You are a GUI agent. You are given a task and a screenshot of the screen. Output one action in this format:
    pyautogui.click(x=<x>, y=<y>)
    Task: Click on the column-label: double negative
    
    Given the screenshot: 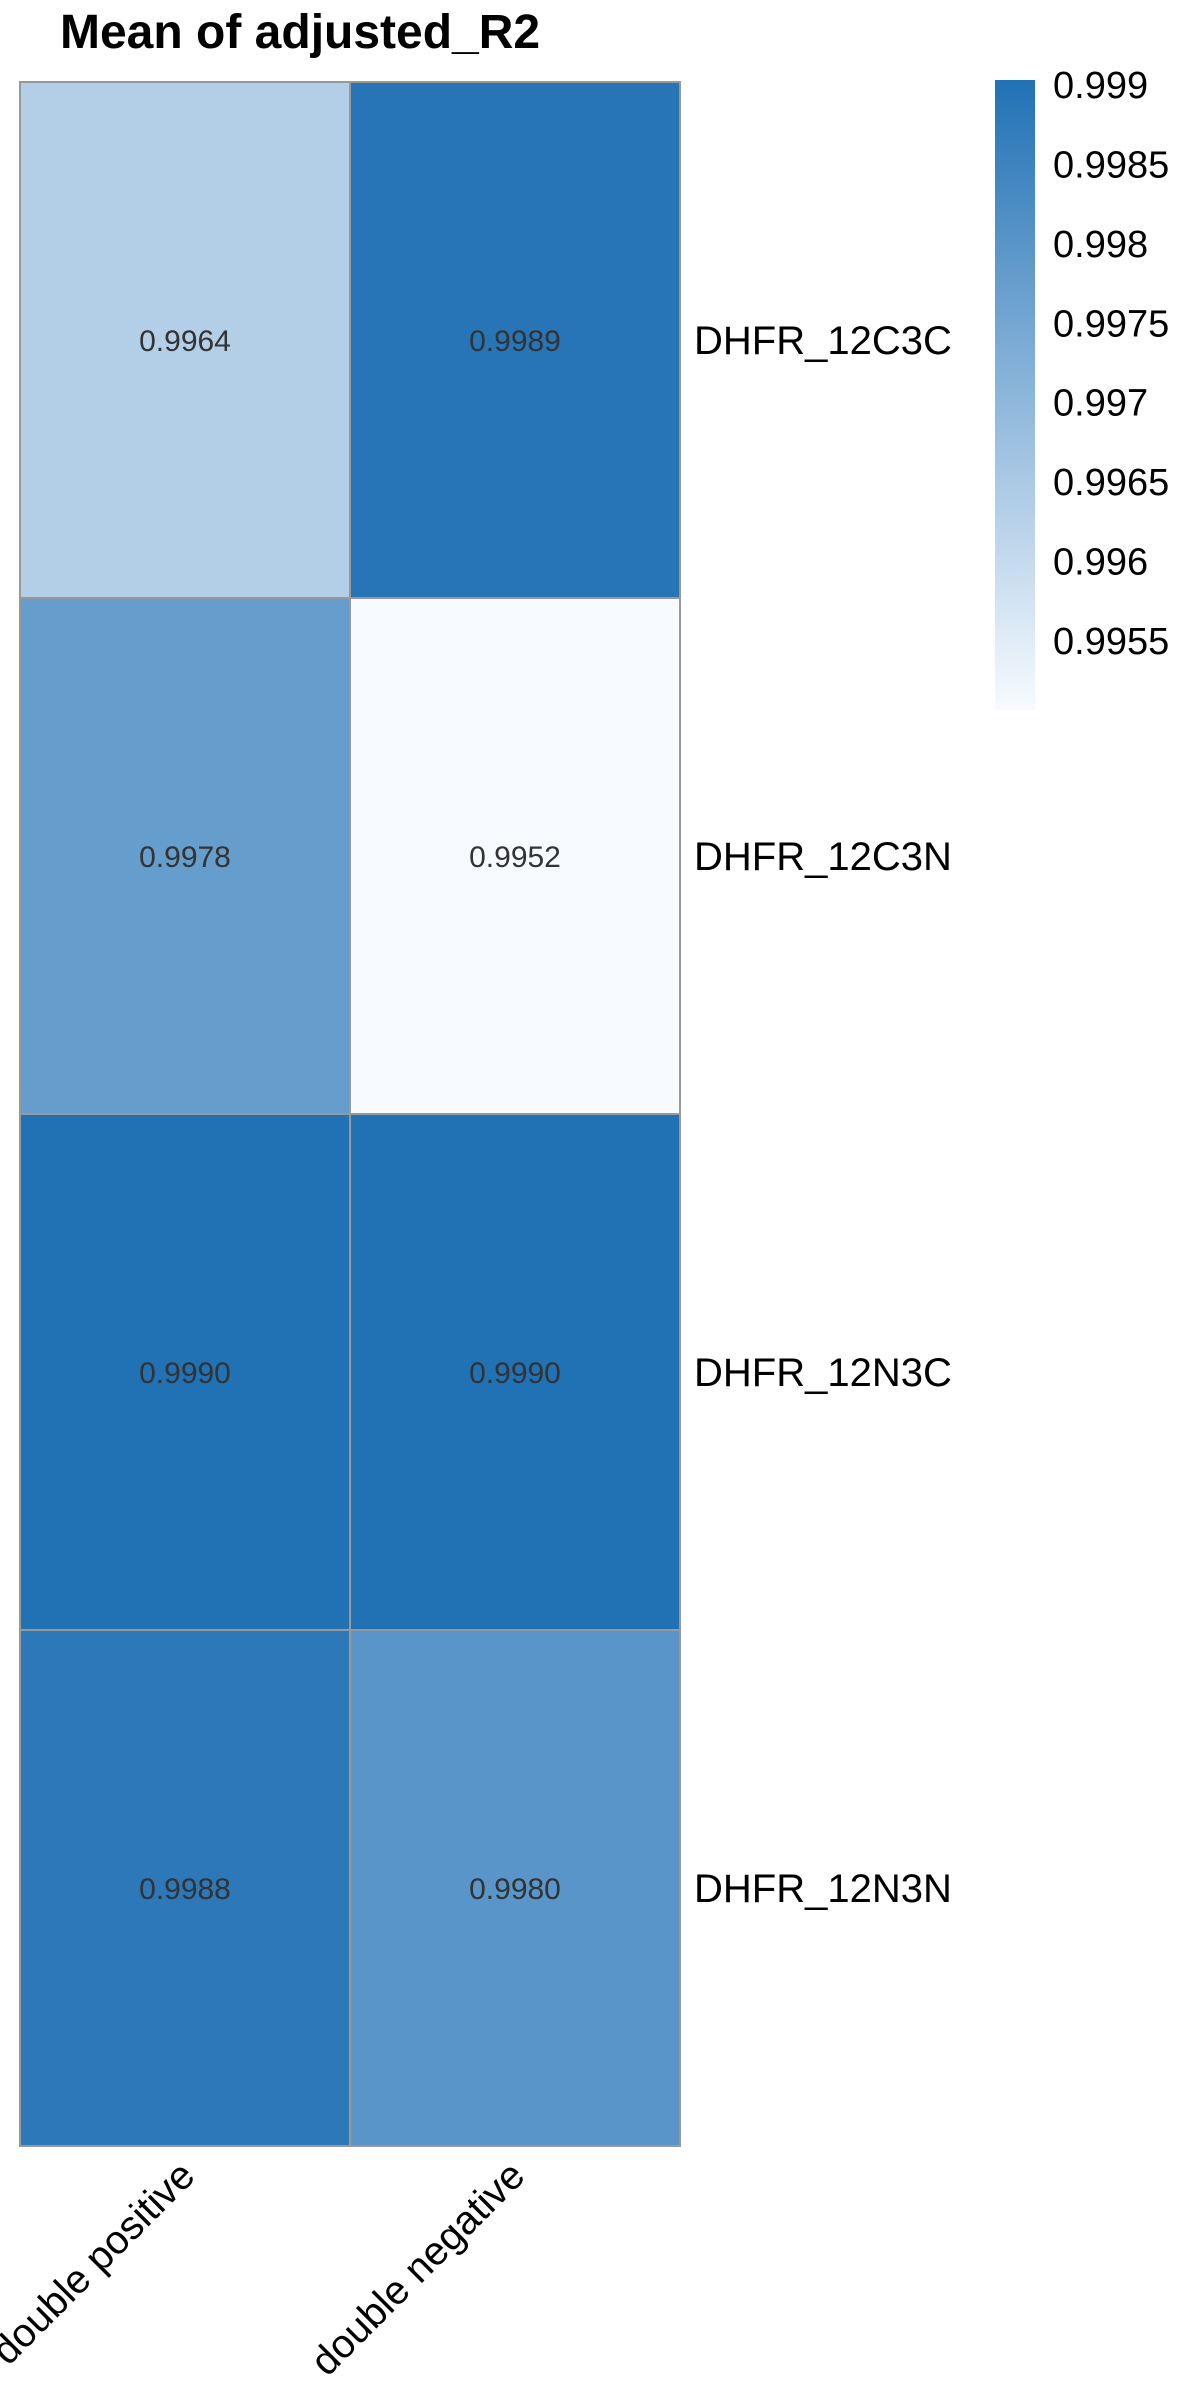 What is the action you would take?
    pyautogui.click(x=418, y=2268)
    